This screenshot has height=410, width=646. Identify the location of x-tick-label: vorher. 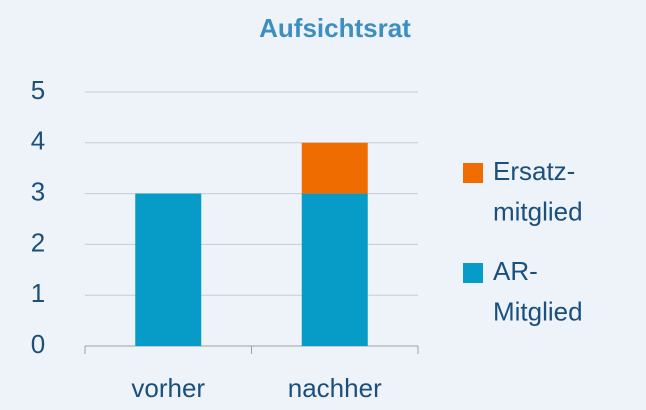
(168, 388).